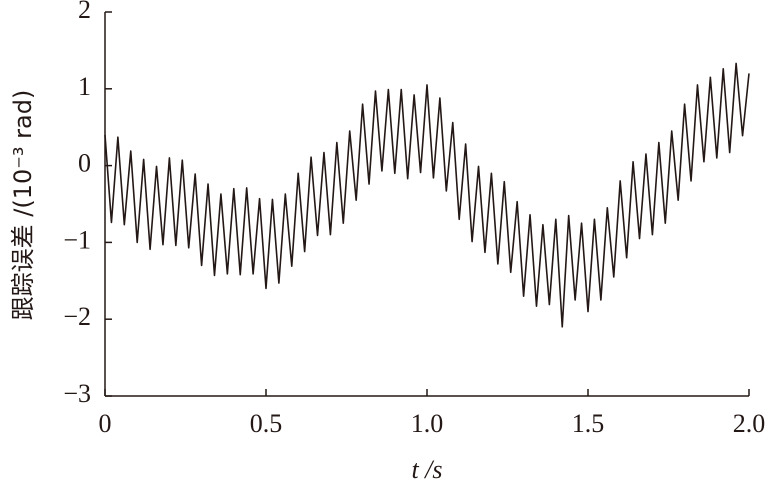 Image resolution: width=775 pixels, height=488 pixels. I want to click on y-tick-label: 2, so click(84, 12).